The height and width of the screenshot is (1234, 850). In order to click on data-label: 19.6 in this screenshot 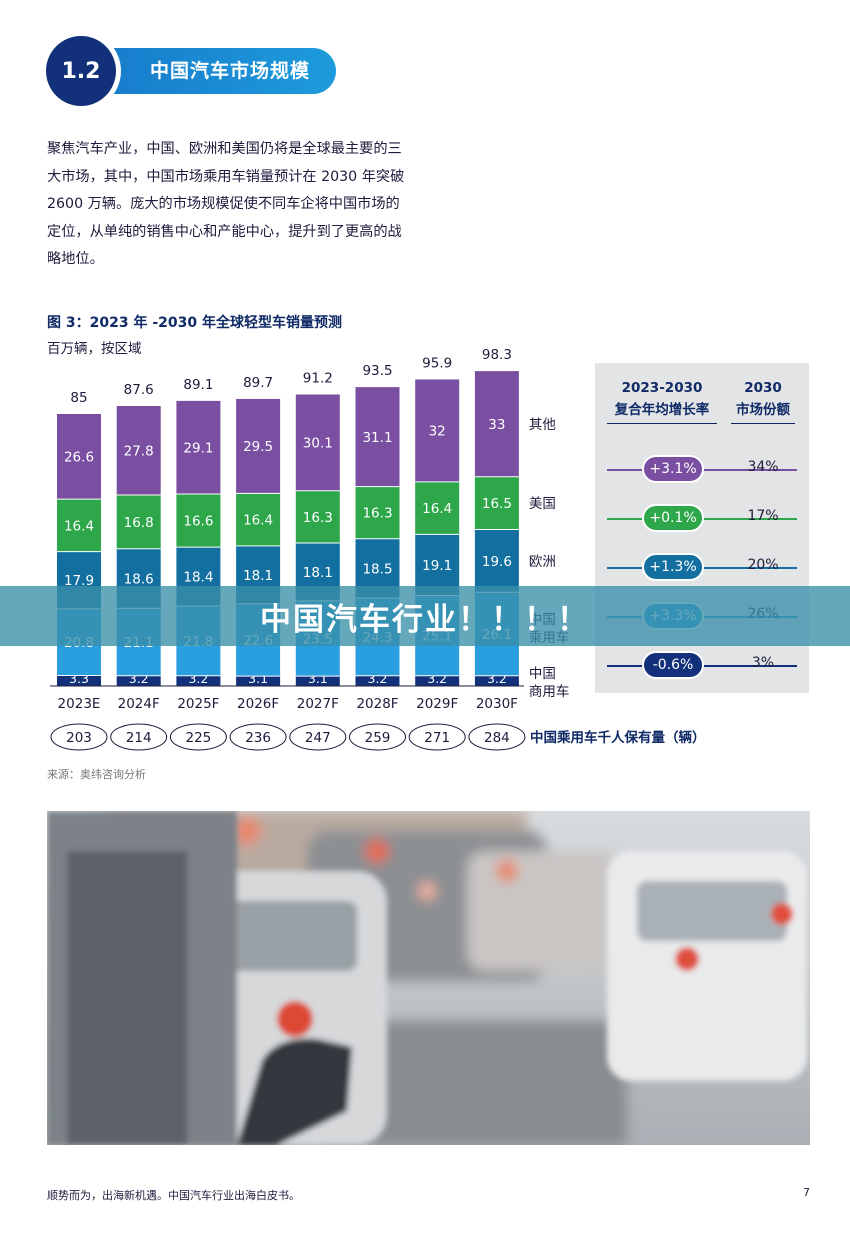, I will do `click(497, 562)`.